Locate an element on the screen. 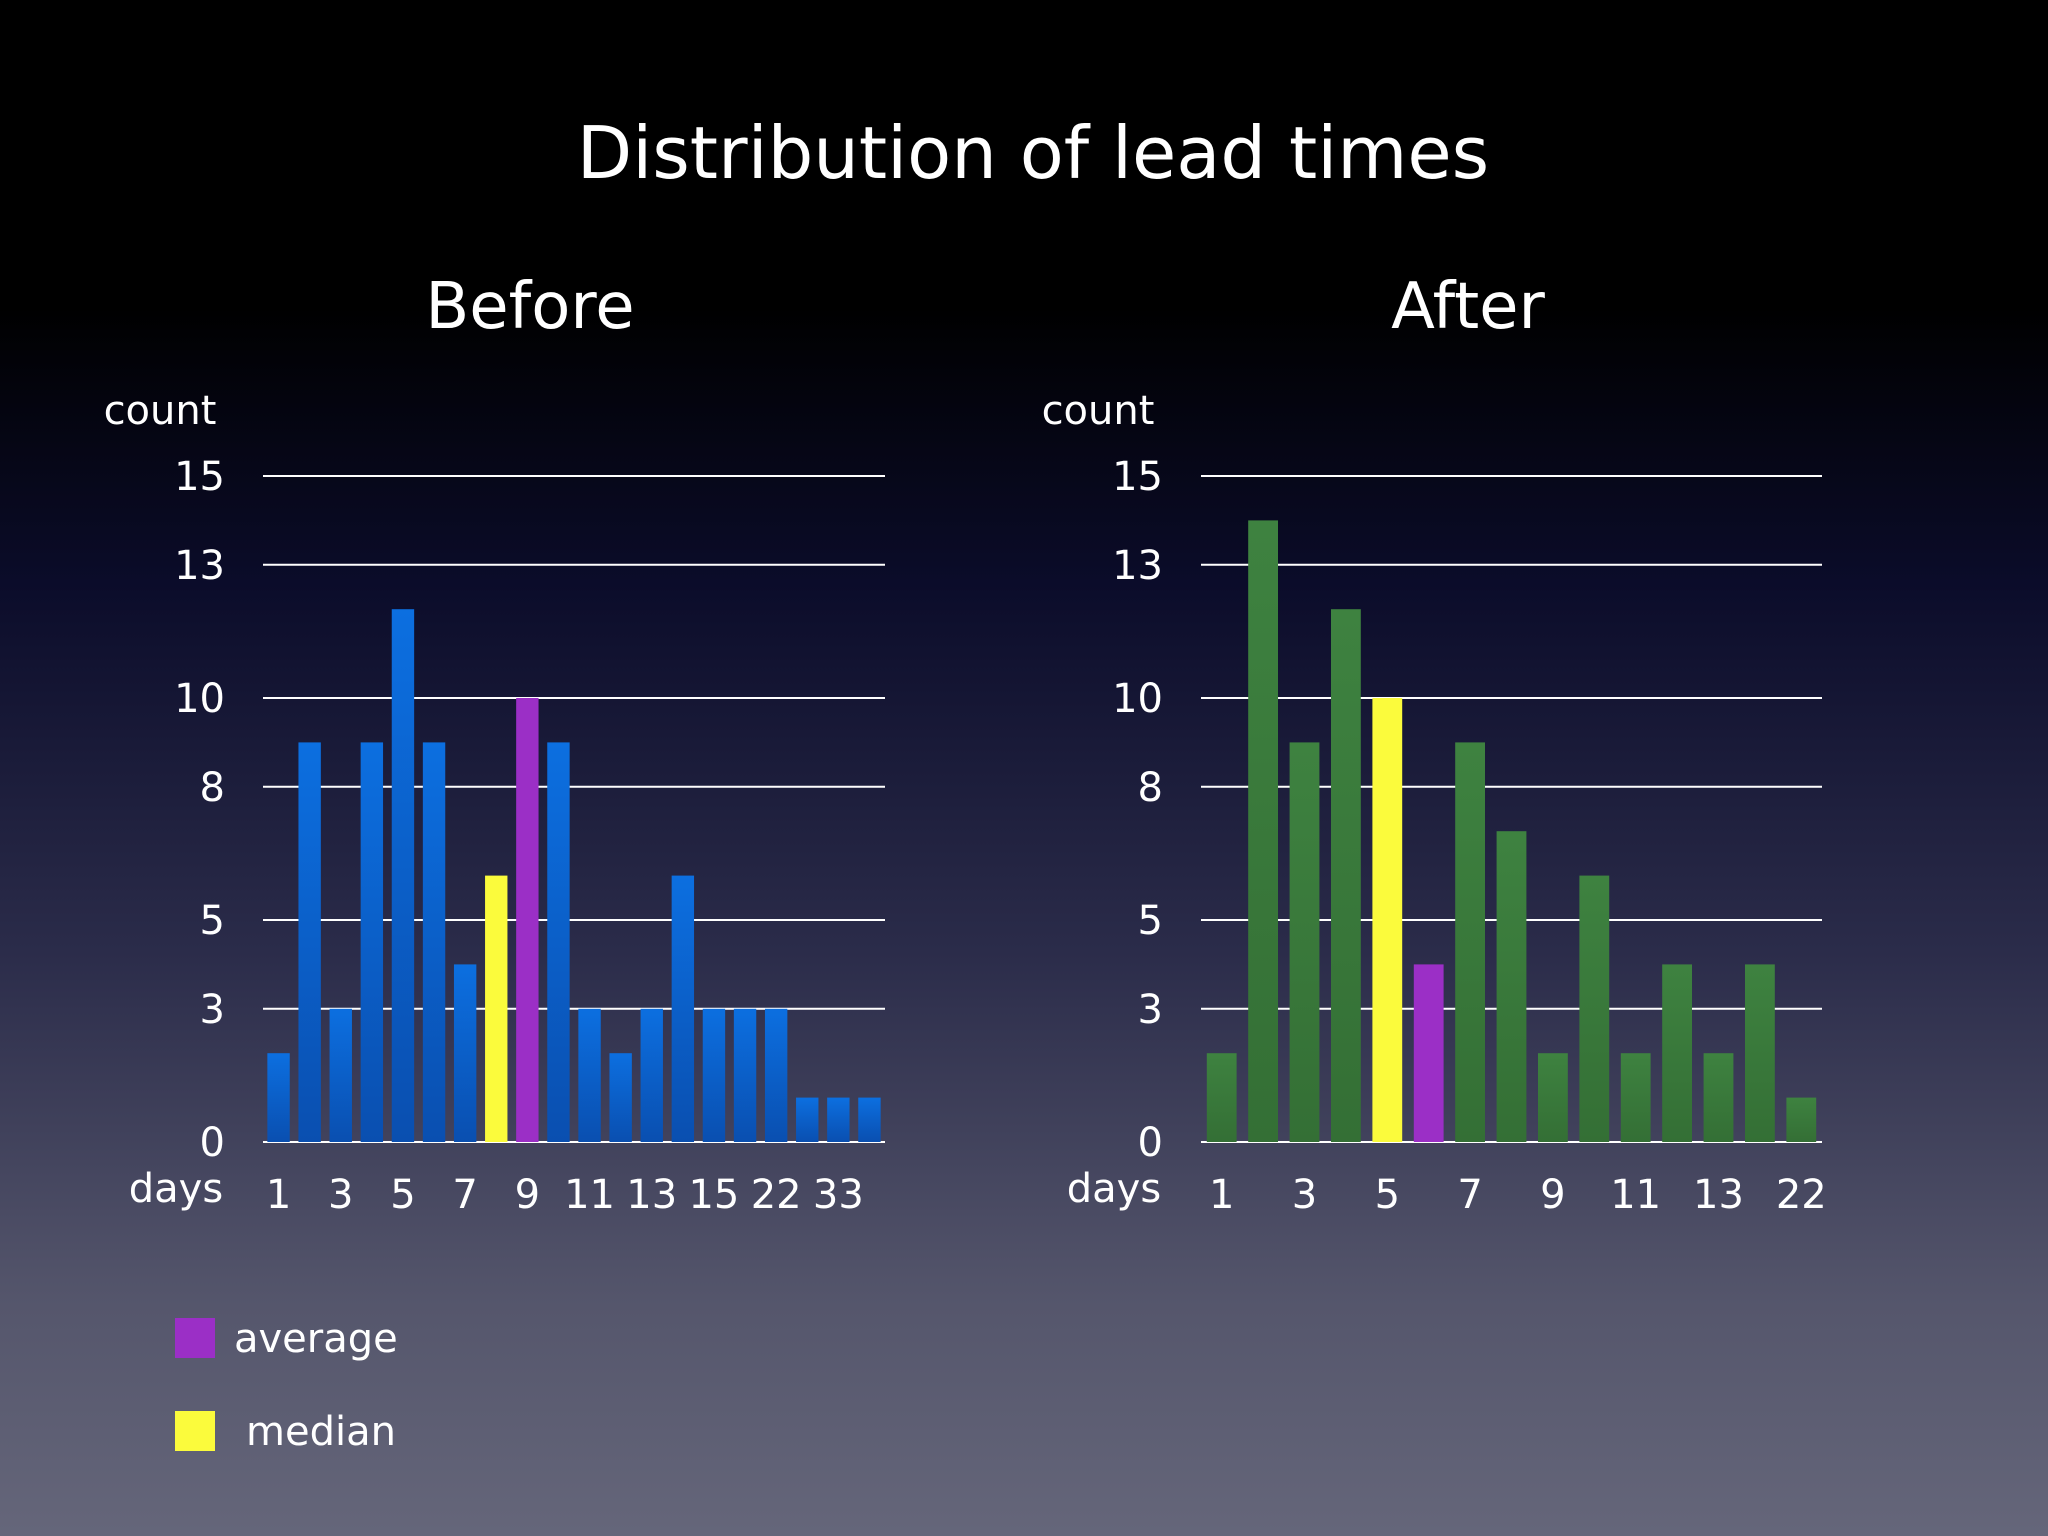  legend-item-average: average is located at coordinates (286, 1339).